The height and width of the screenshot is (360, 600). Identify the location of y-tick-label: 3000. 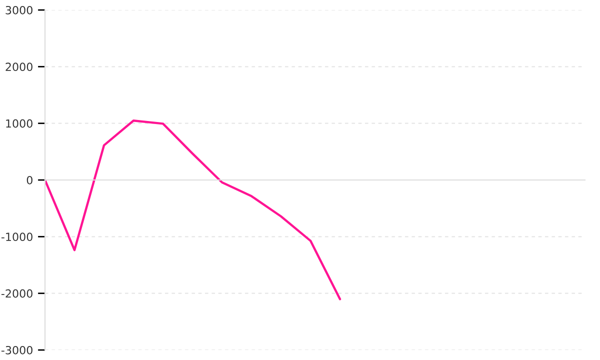
(19, 10).